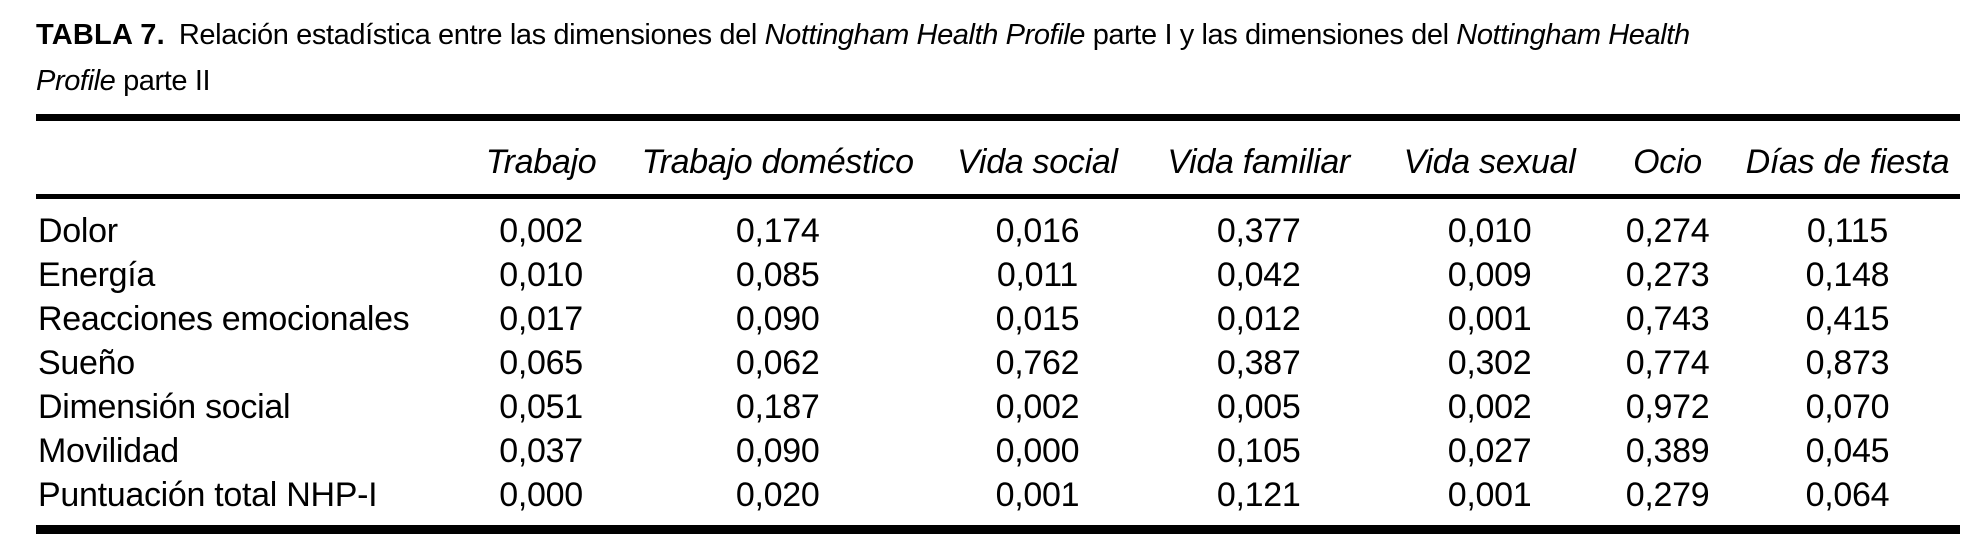 This screenshot has height=540, width=1983. What do you see at coordinates (1847, 406) in the screenshot?
I see `value-cell: 0,070` at bounding box center [1847, 406].